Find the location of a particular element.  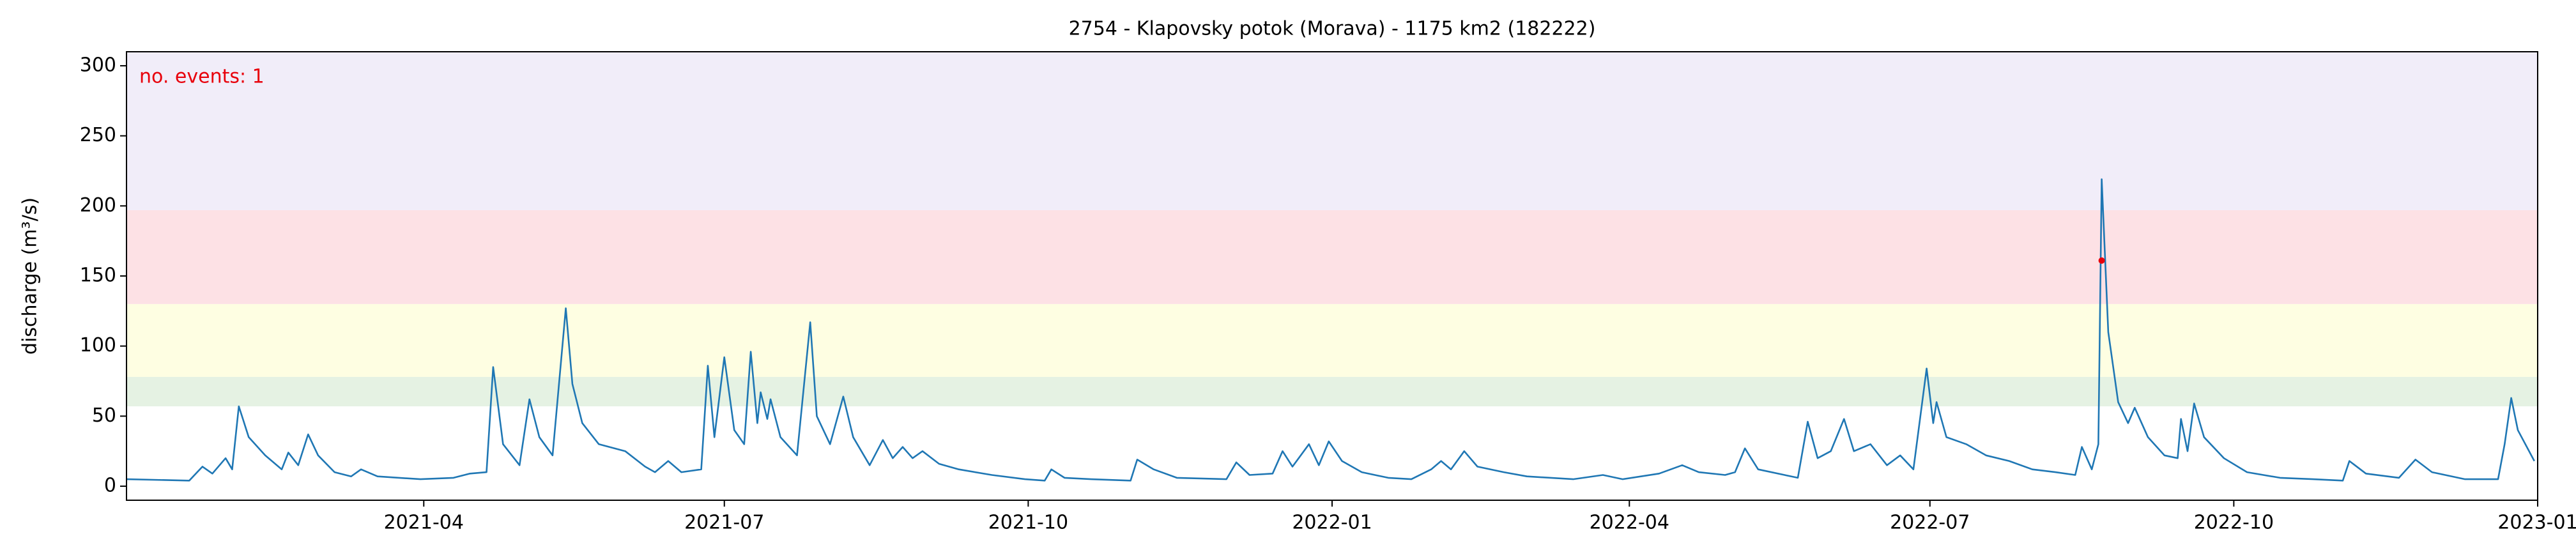

x-tick-label: 2021-04 is located at coordinates (424, 523).